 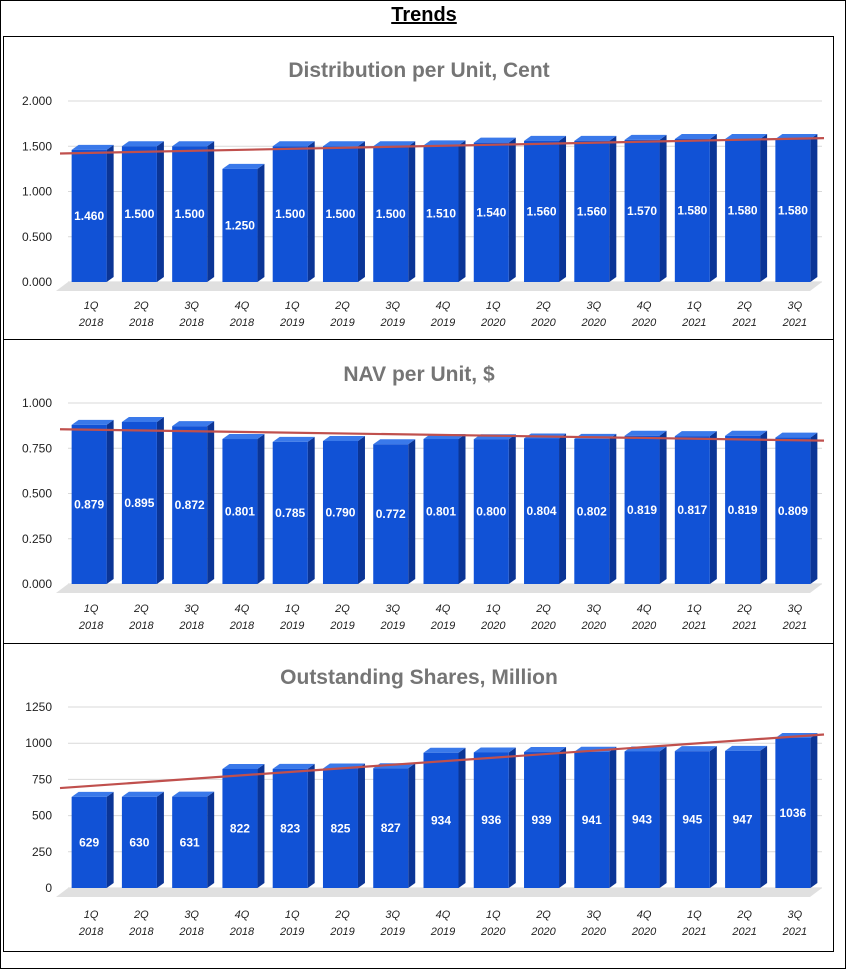 I want to click on data-label: 945, so click(x=692, y=820).